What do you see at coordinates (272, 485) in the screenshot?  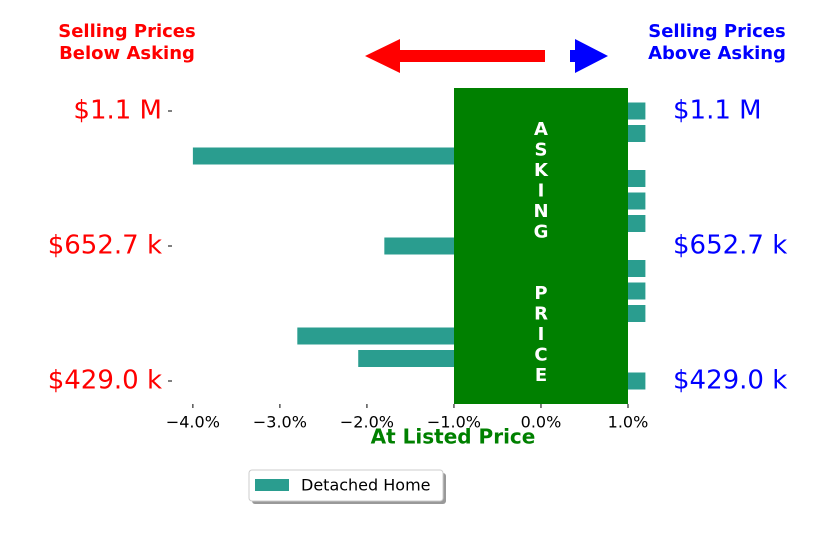 I see `legend-swatch` at bounding box center [272, 485].